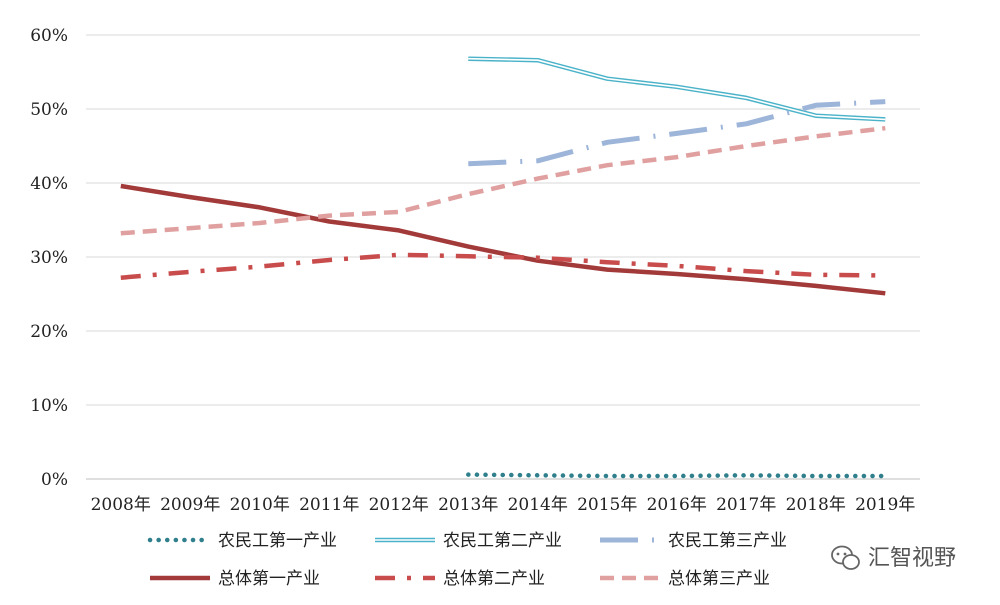 The height and width of the screenshot is (605, 1000). I want to click on legend-item: 总体第二产业, so click(460, 579).